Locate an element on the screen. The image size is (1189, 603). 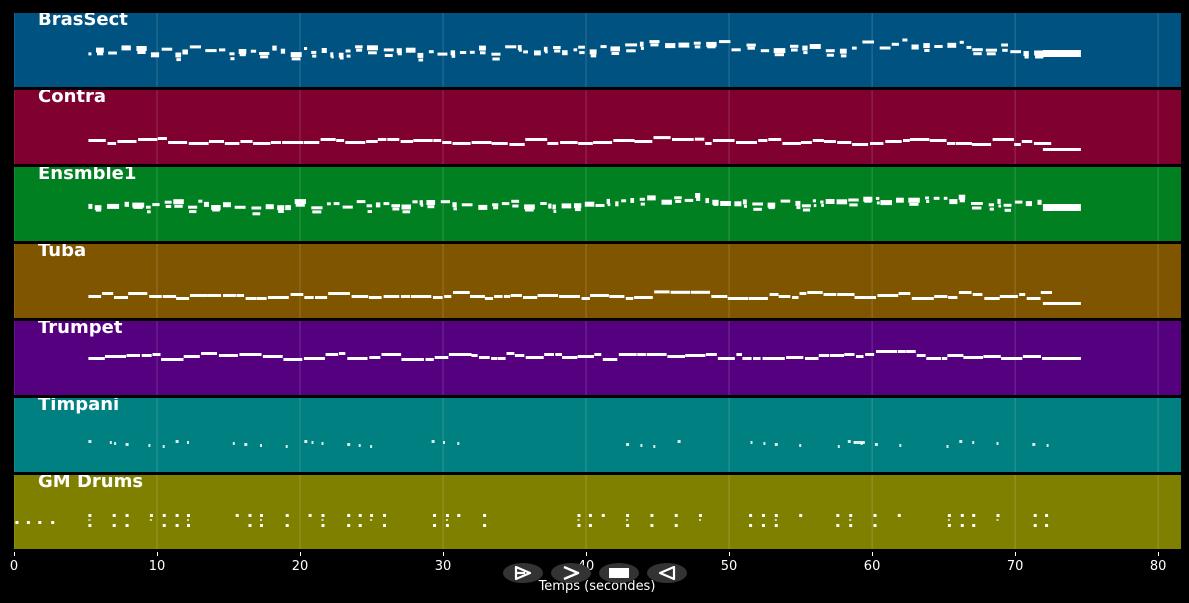
play-button is located at coordinates (523, 573).